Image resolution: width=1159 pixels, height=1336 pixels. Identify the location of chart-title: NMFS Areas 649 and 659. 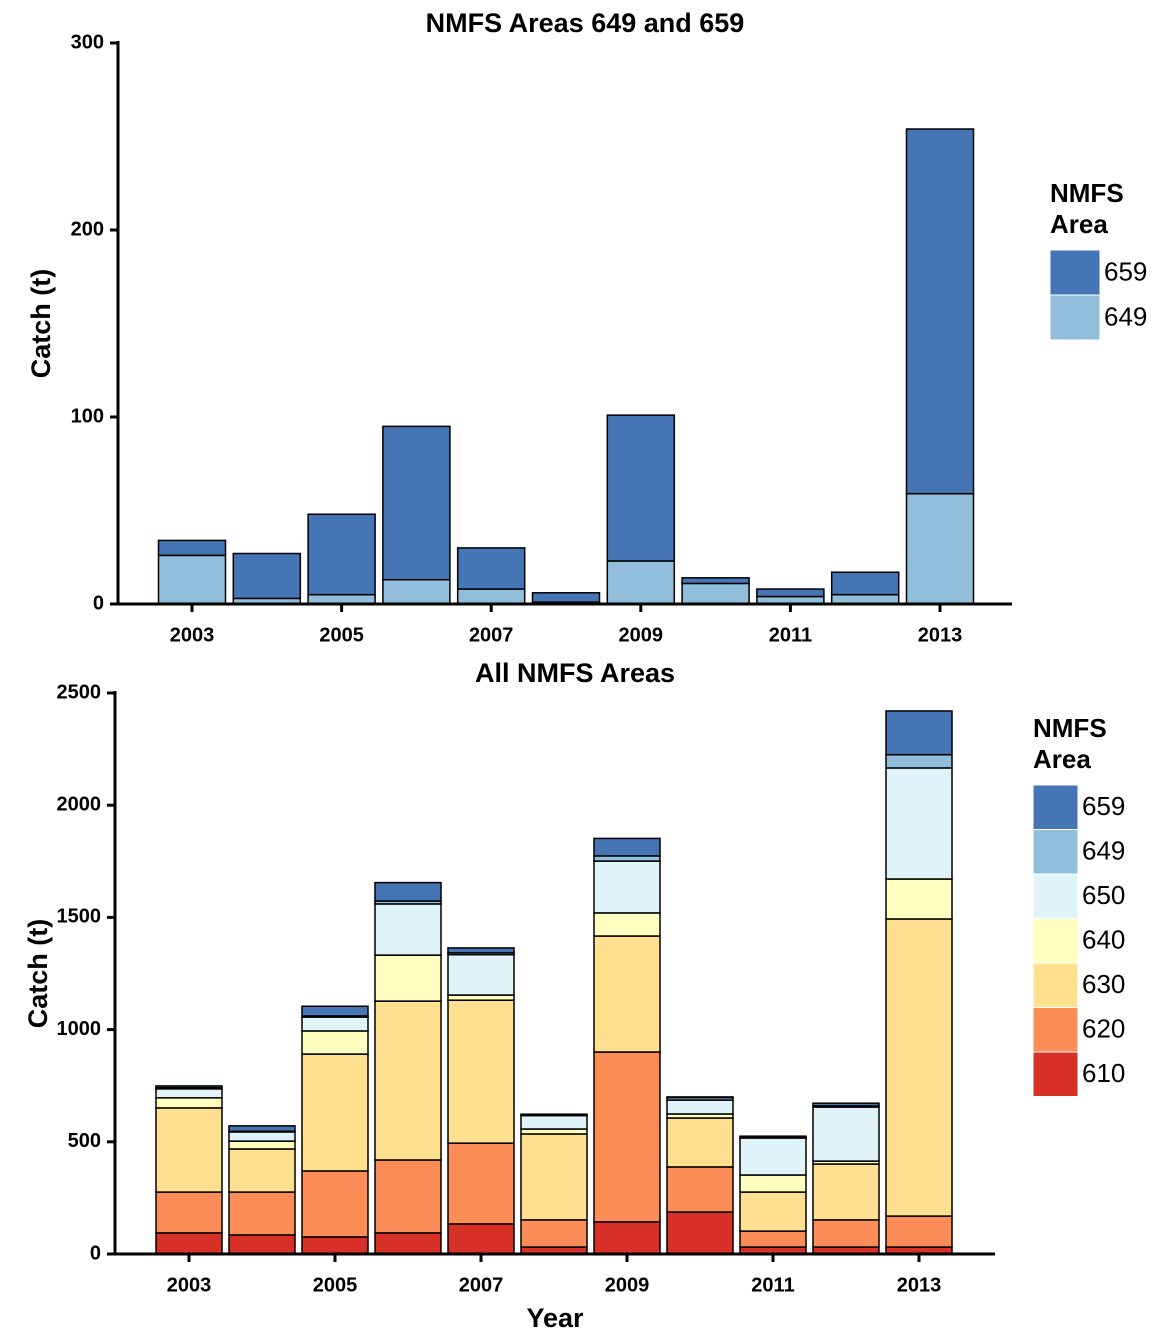
(585, 23).